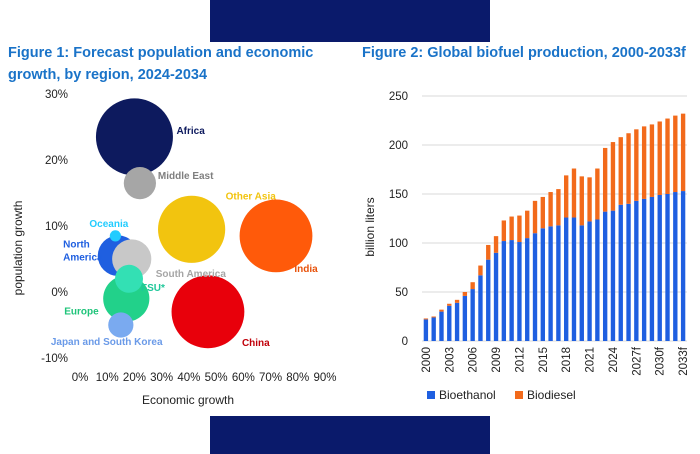 This screenshot has width=700, height=454. What do you see at coordinates (129, 278) in the screenshot?
I see `bubble-fsu-` at bounding box center [129, 278].